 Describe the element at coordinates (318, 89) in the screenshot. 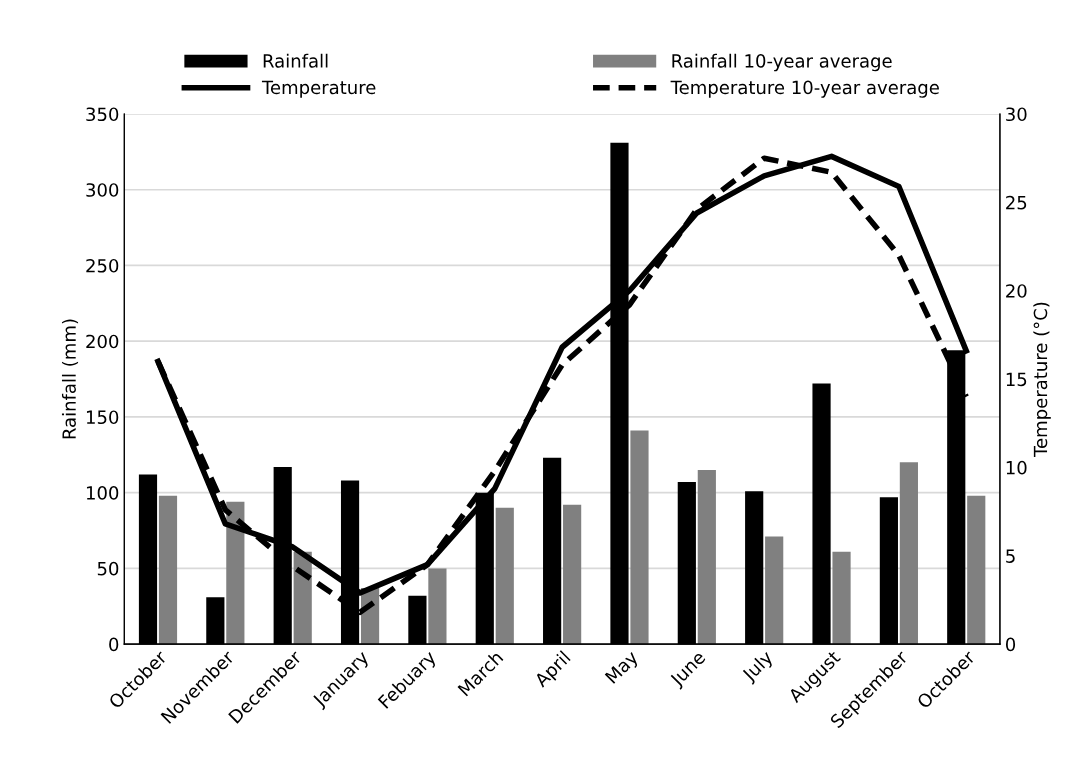

I see `legend-label: Temperature` at that location.